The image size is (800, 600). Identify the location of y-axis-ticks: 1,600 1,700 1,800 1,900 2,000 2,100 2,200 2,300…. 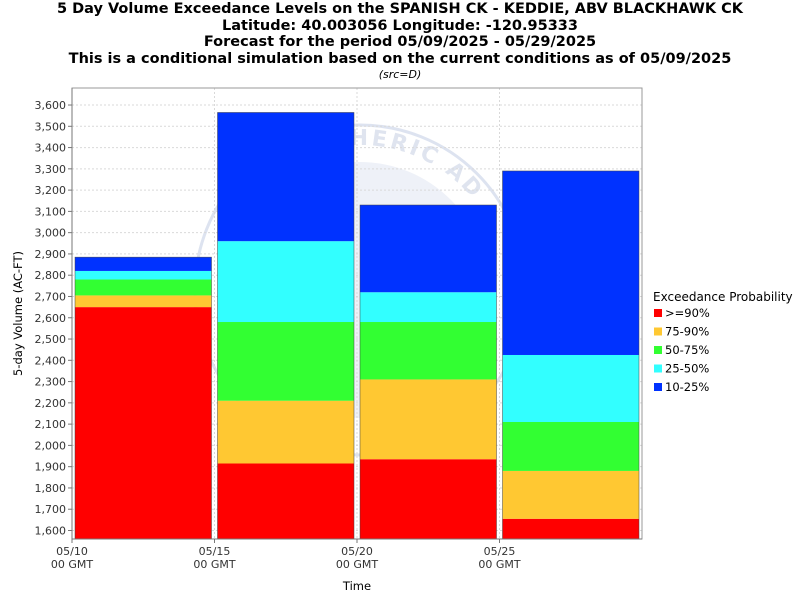
(53, 318).